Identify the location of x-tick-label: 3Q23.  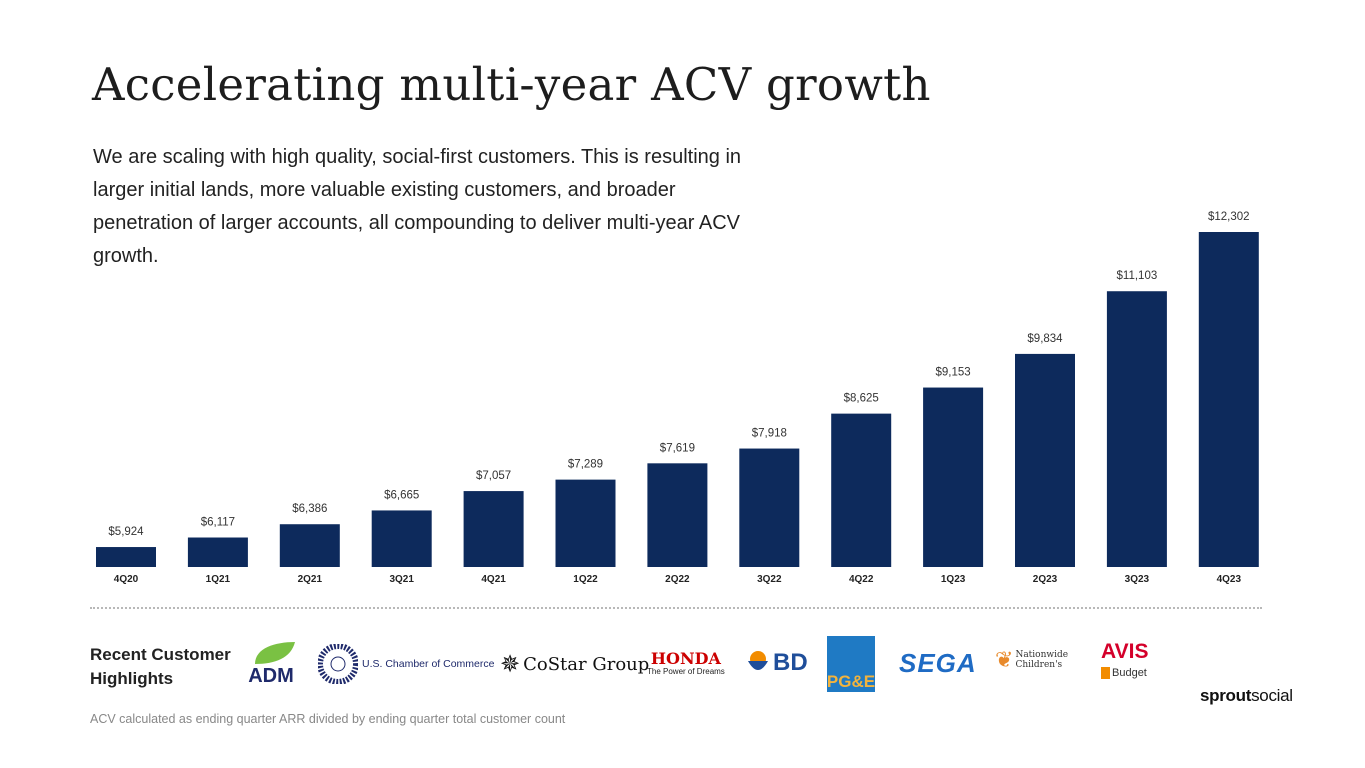
(1137, 579).